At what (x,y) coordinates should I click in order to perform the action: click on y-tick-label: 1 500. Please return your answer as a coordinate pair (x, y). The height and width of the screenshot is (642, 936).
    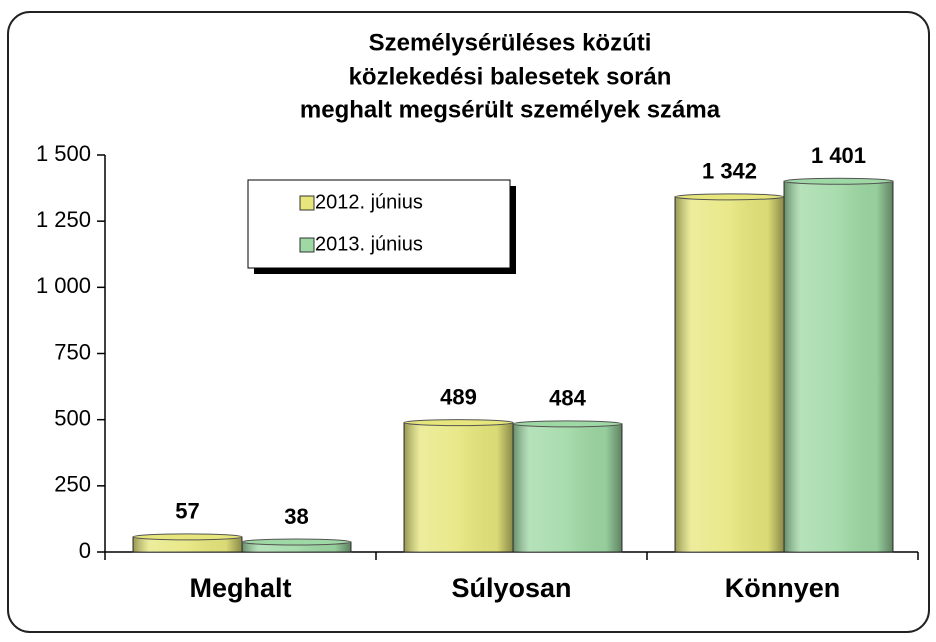
    Looking at the image, I should click on (63, 153).